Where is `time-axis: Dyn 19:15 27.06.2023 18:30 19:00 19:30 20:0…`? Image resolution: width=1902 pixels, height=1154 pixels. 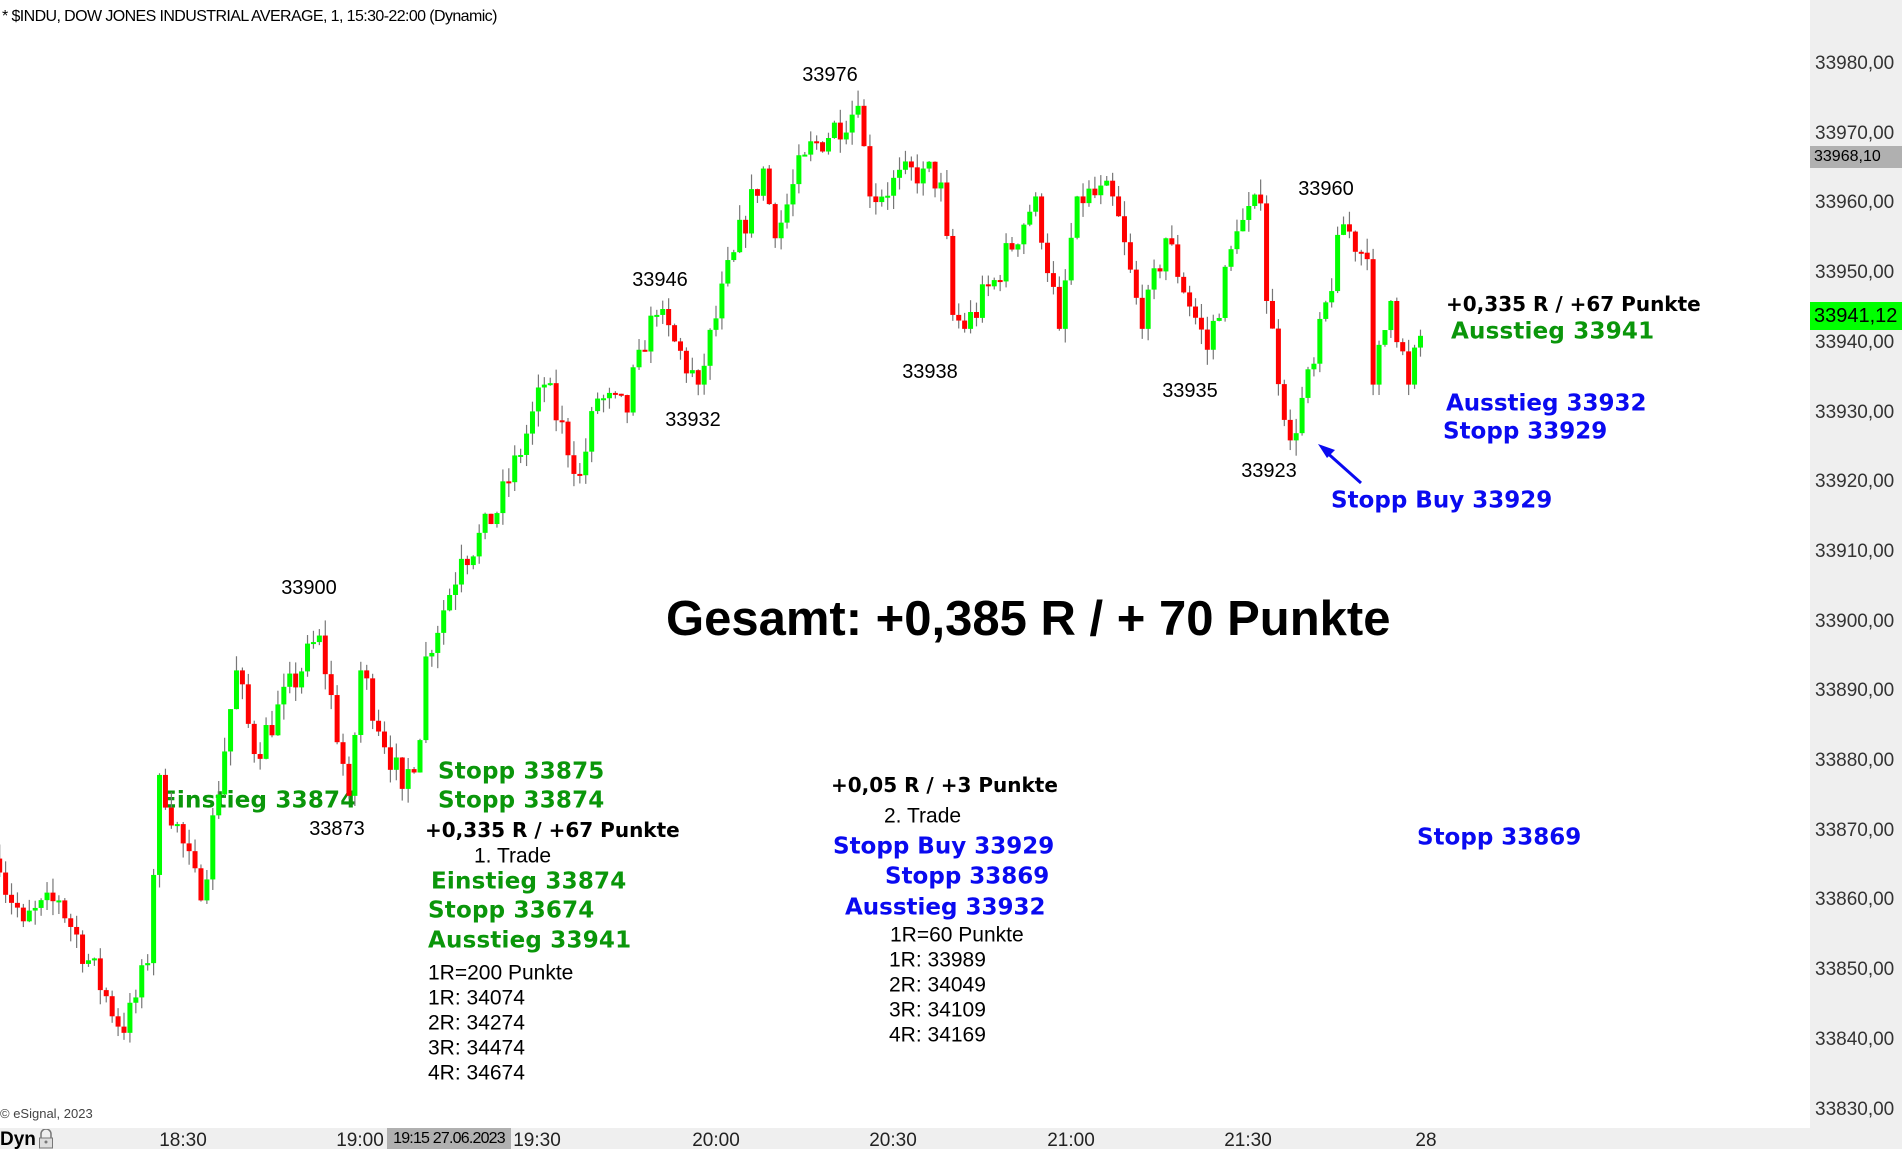
time-axis: Dyn 19:15 27.06.2023 18:30 19:00 19:30 20:0… is located at coordinates (905, 1139).